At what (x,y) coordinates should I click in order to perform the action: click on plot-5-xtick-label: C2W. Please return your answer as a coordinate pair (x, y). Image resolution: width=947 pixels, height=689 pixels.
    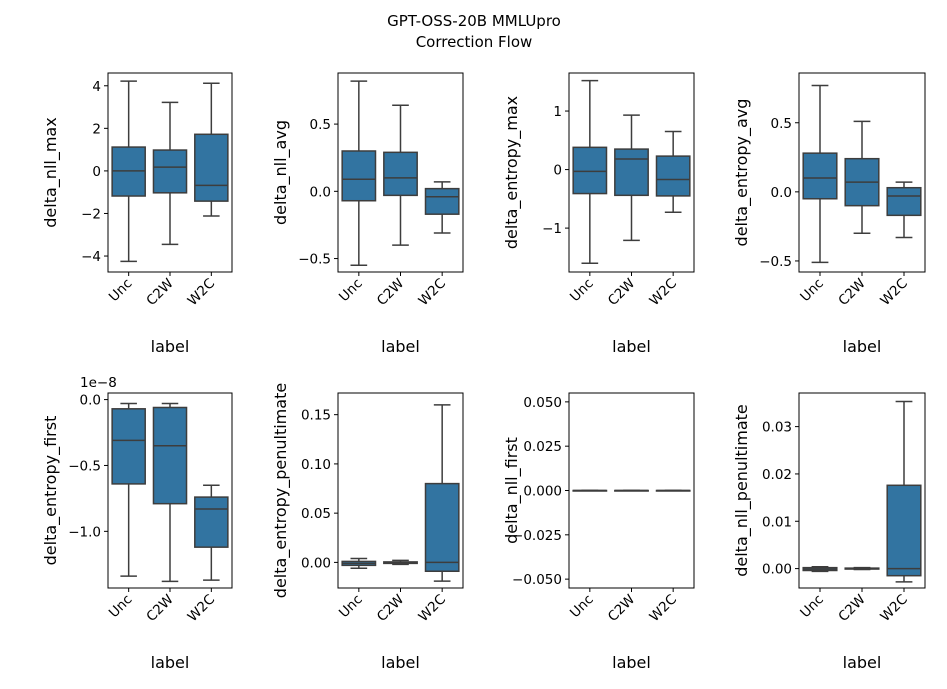
    Looking at the image, I should click on (159, 608).